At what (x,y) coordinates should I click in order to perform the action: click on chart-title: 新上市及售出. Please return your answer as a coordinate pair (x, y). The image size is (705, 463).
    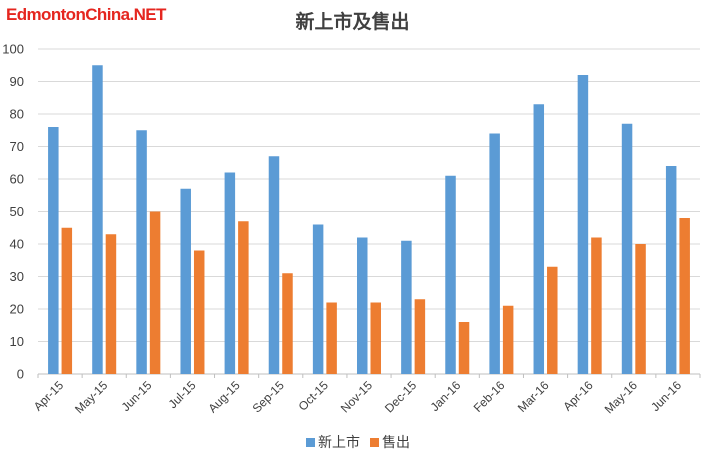
    Looking at the image, I should click on (352, 22).